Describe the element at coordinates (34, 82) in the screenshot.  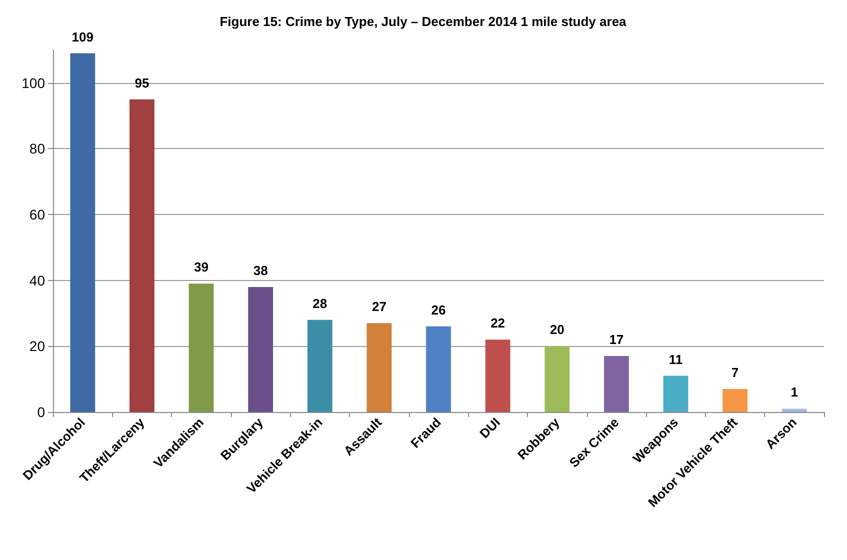
I see `y-tick-label: 100` at that location.